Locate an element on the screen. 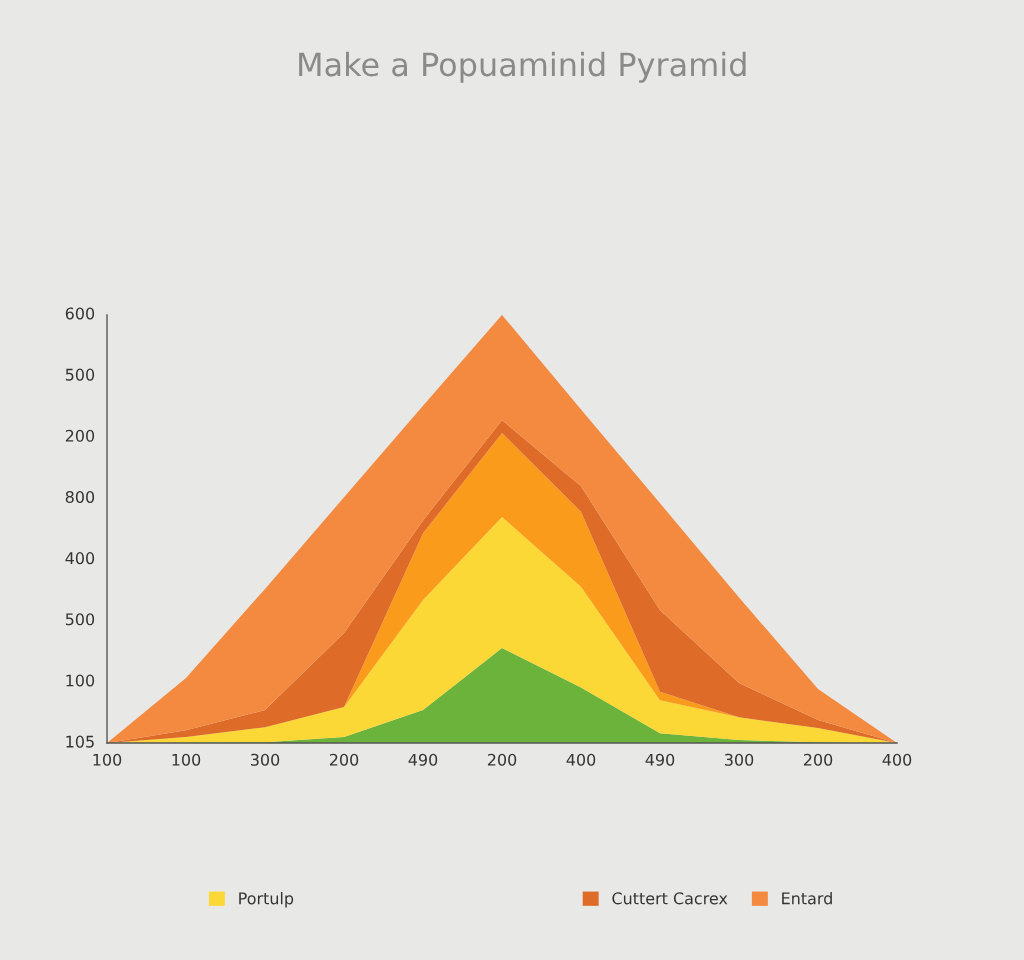 The width and height of the screenshot is (1024, 960). legend-label: Portulp is located at coordinates (266, 900).